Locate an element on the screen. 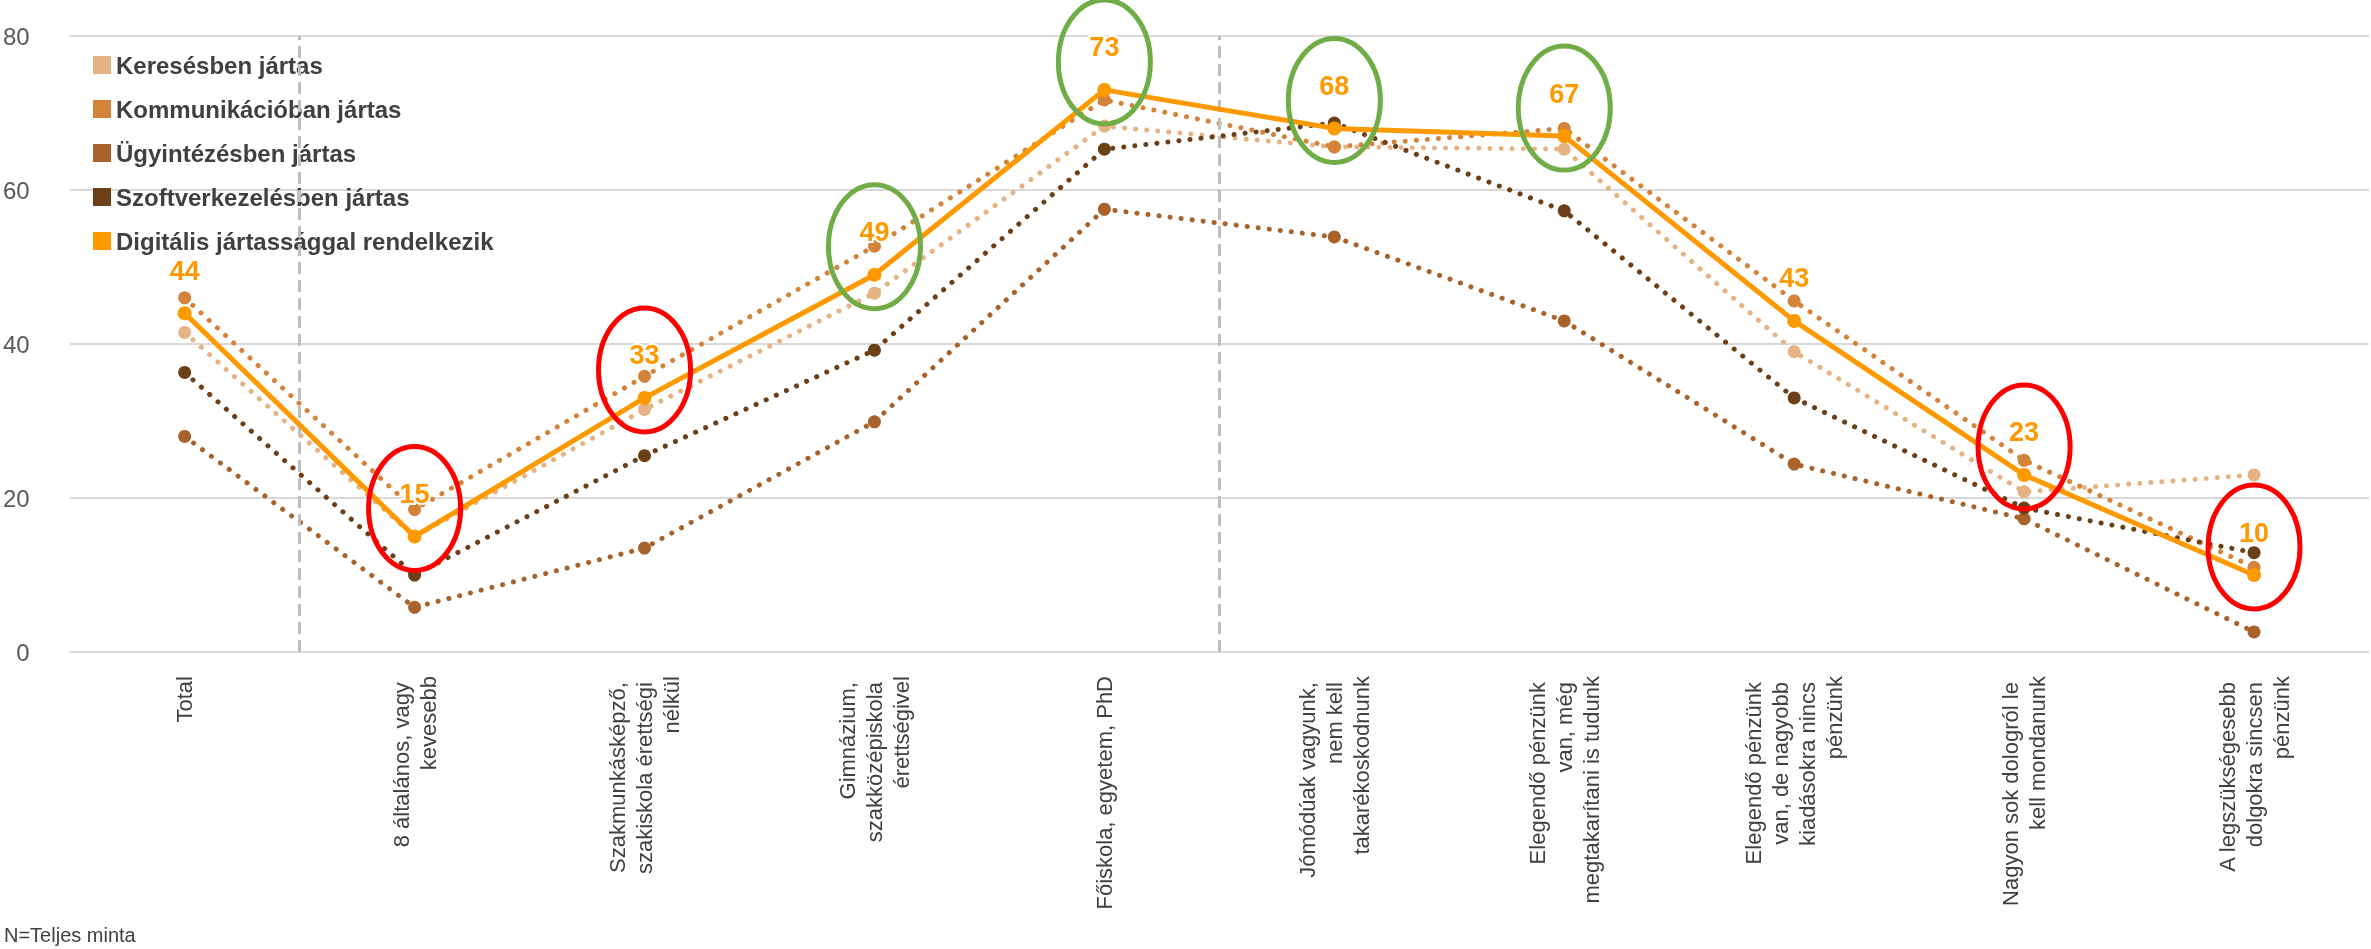 This screenshot has height=949, width=2371. data-label: 44 is located at coordinates (184, 270).